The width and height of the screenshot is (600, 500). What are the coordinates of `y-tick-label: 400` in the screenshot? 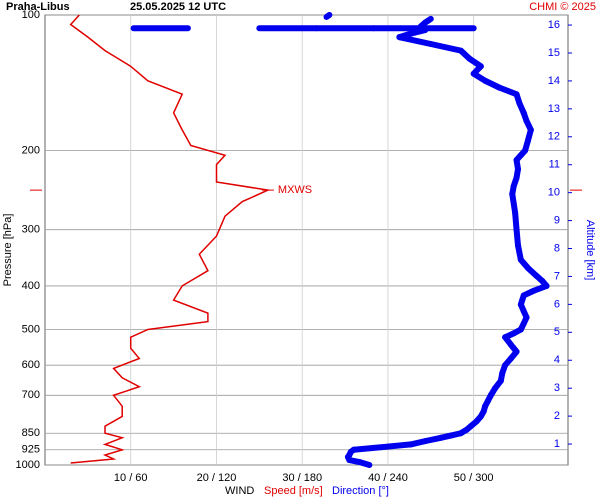 It's located at (31, 286).